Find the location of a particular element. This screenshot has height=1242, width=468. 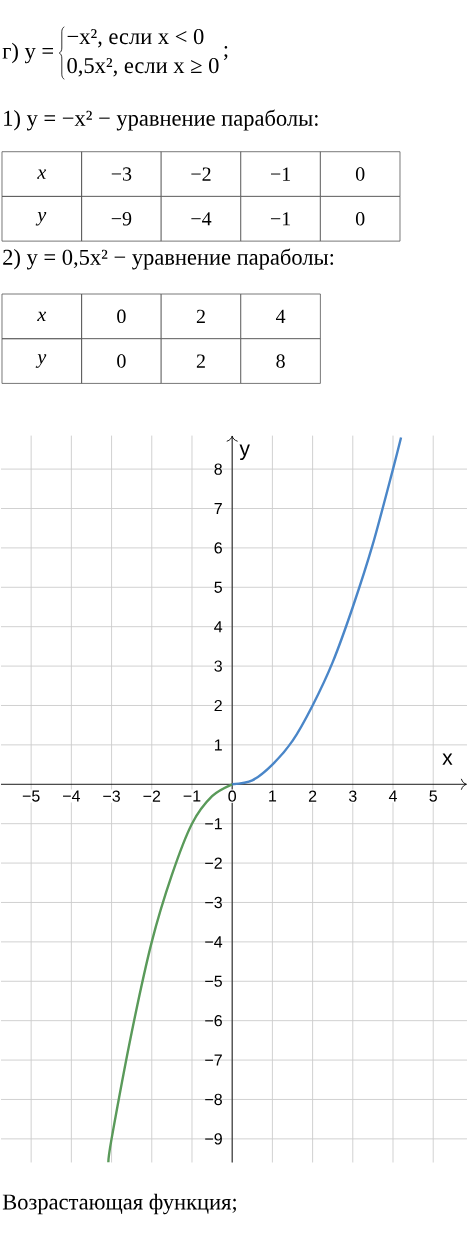

x-tick-label: 2 is located at coordinates (312, 796).